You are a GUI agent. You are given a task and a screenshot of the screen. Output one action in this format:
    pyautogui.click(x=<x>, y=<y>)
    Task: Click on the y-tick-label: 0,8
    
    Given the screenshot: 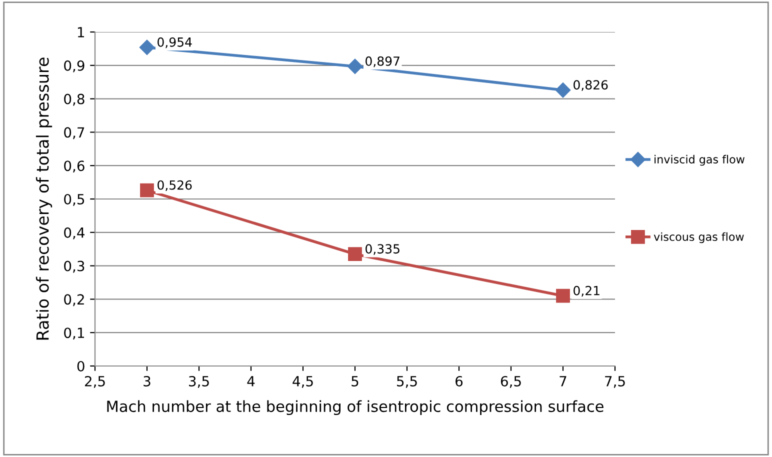 What is the action you would take?
    pyautogui.click(x=74, y=100)
    